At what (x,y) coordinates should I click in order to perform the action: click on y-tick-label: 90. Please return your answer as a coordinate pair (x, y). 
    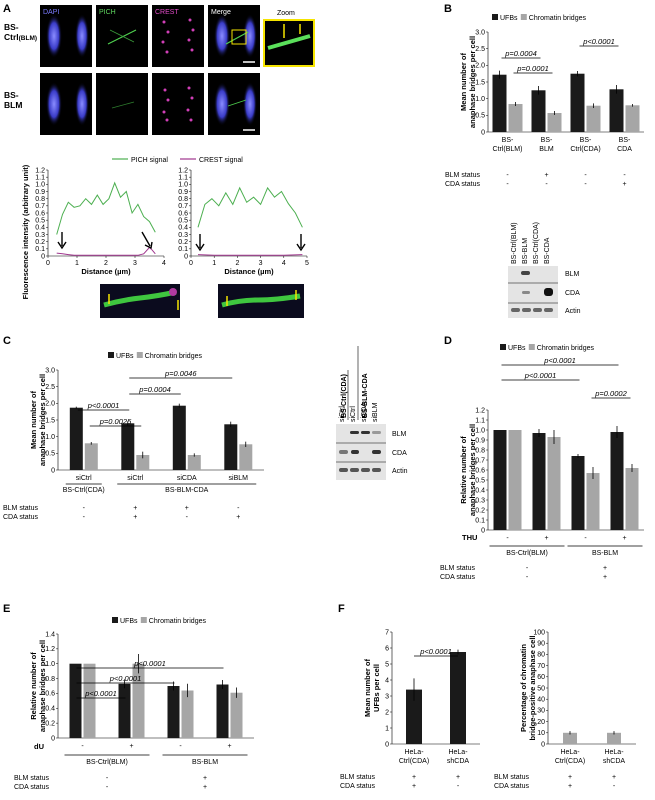
    Looking at the image, I should click on (541, 644).